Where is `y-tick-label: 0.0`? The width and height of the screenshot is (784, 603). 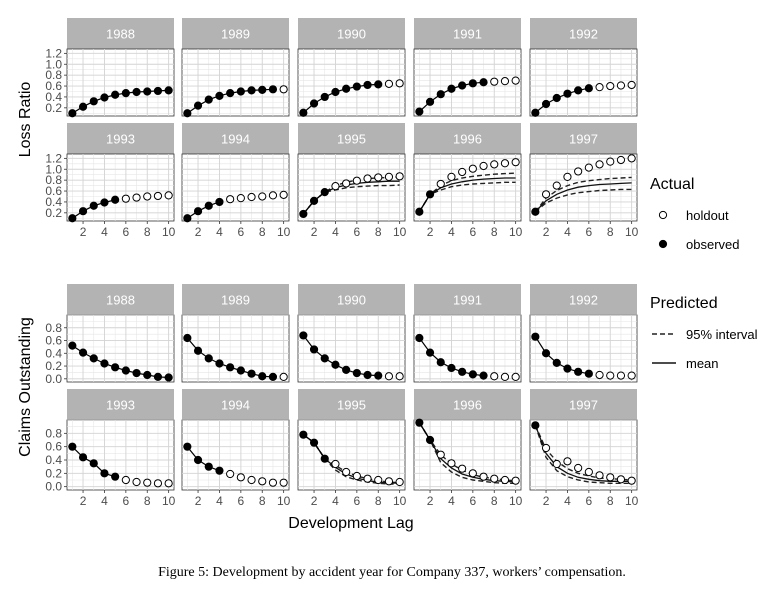 y-tick-label: 0.0 is located at coordinates (53, 379).